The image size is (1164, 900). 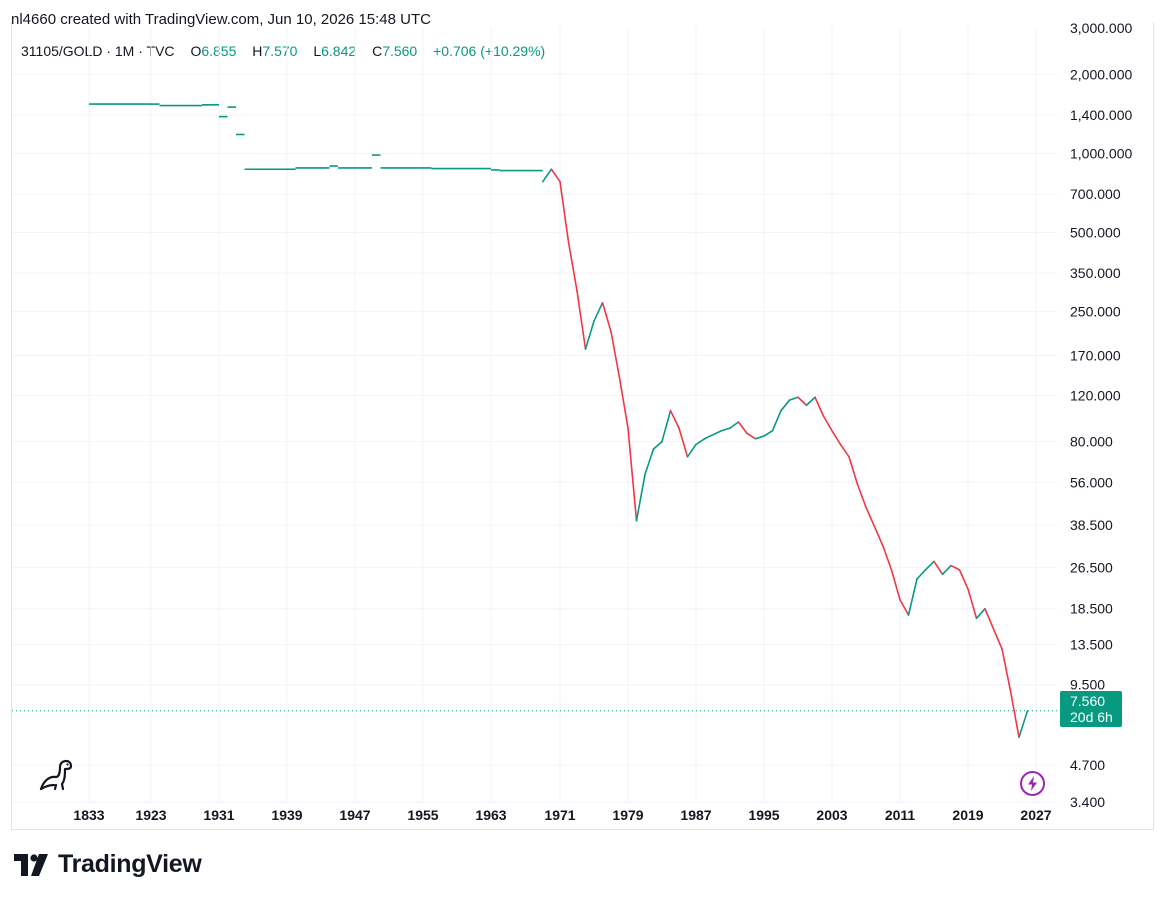 What do you see at coordinates (56, 777) in the screenshot?
I see `dinosaur-icon` at bounding box center [56, 777].